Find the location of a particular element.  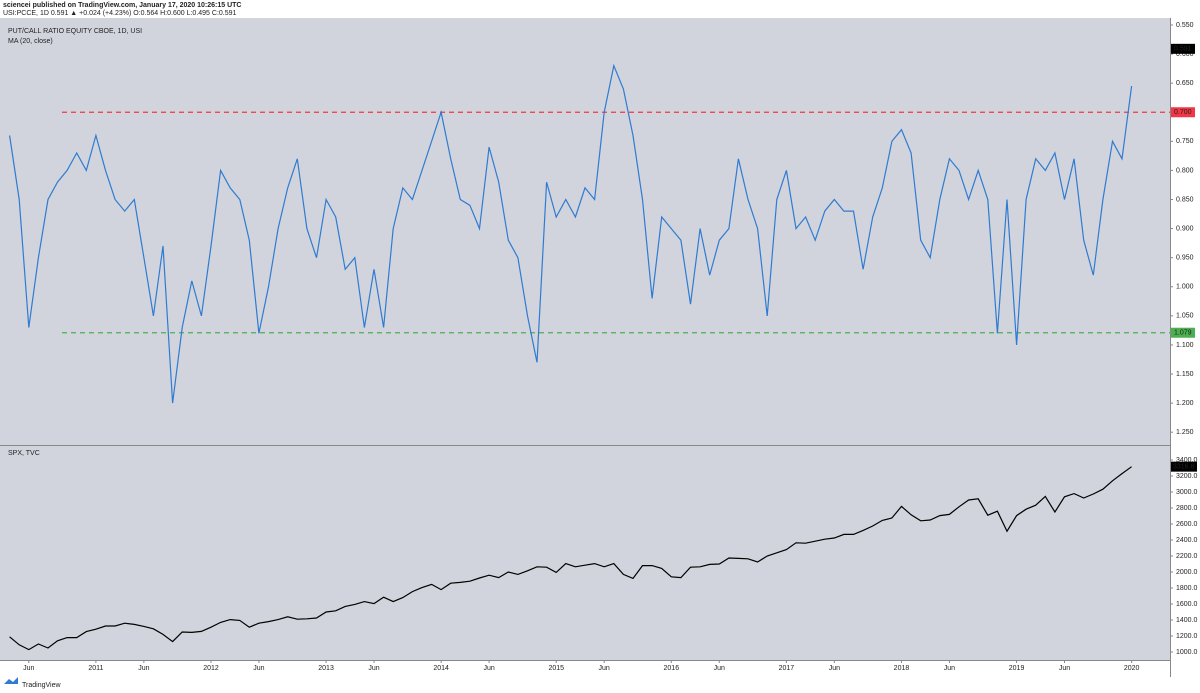

y-tick-label: 2200.0 is located at coordinates (1187, 556).